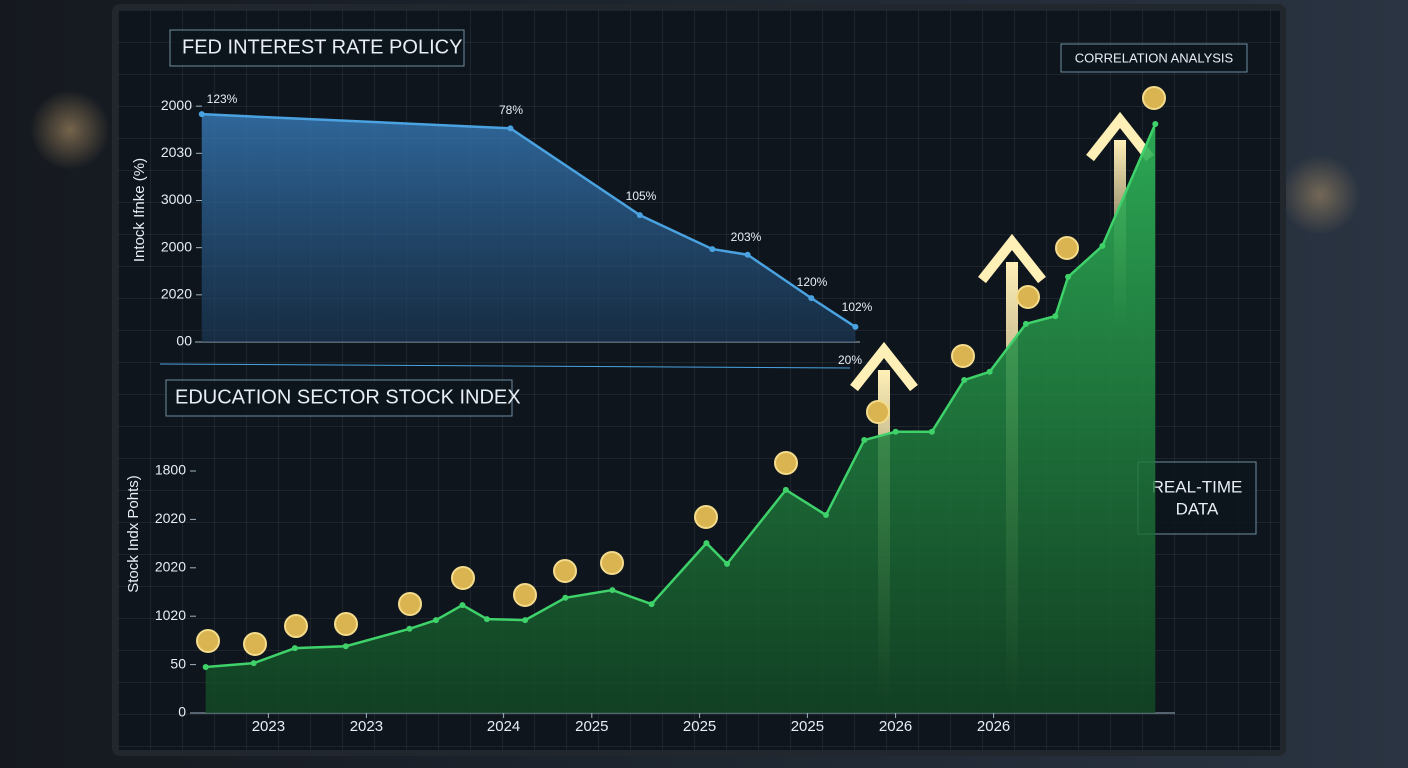 This screenshot has width=1408, height=768. I want to click on annotation: 78%, so click(511, 110).